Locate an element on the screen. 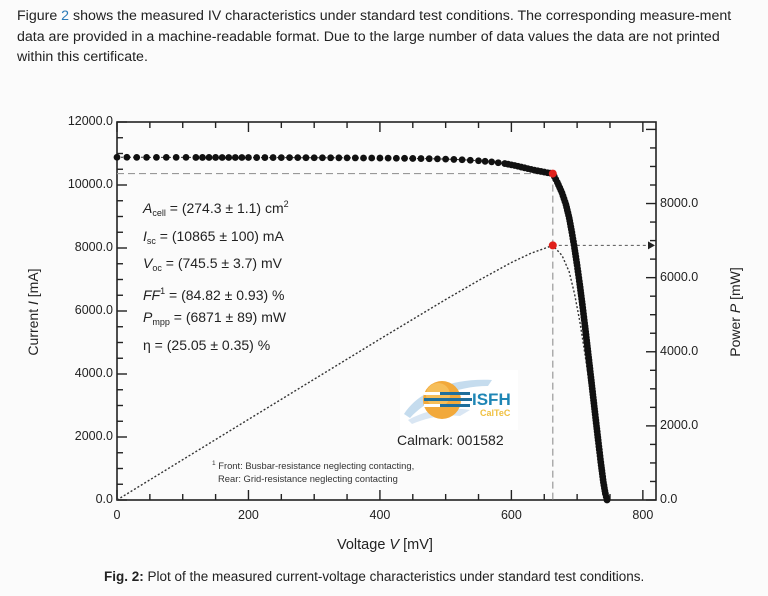  svg-text: CalTeC is located at coordinates (495, 413).